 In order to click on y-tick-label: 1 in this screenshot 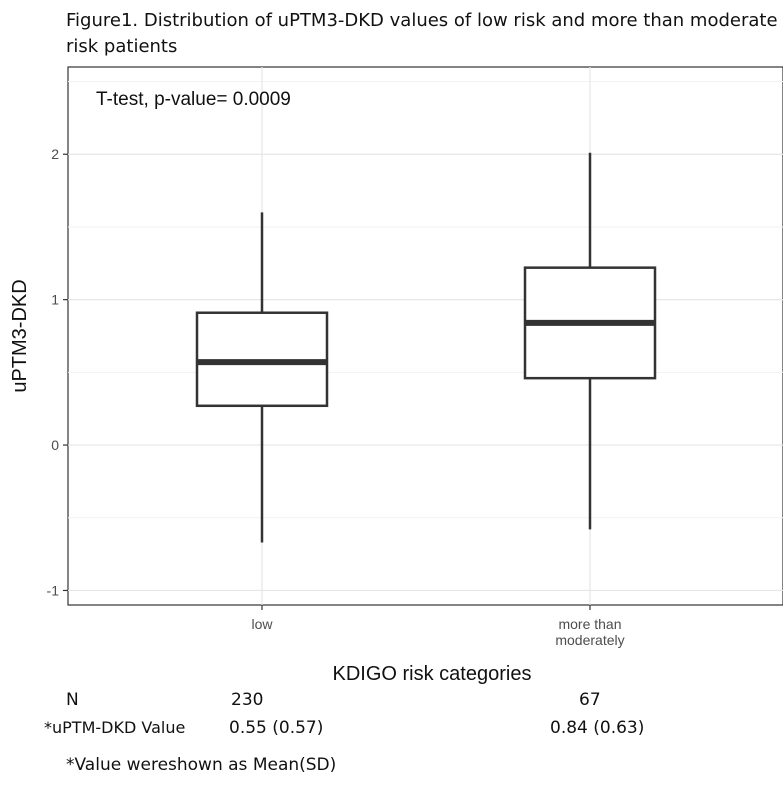, I will do `click(55, 300)`.